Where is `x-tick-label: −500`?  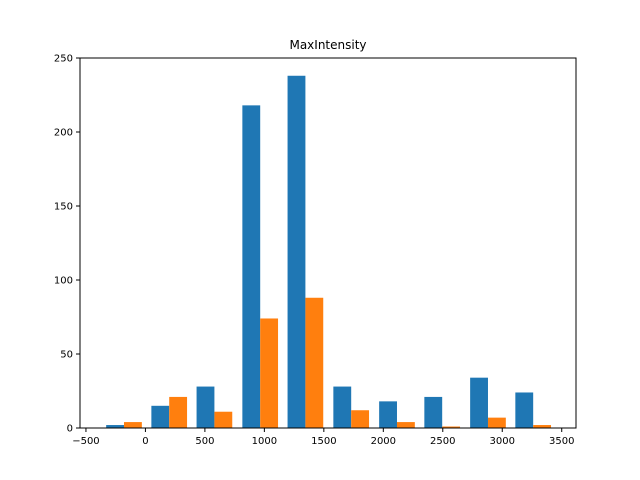
x-tick-label: −500 is located at coordinates (85, 441).